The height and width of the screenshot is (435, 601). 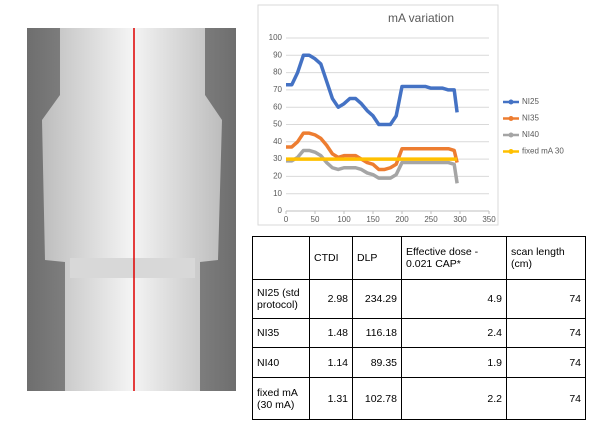 What do you see at coordinates (377, 398) in the screenshot?
I see `table-cell: 102.78` at bounding box center [377, 398].